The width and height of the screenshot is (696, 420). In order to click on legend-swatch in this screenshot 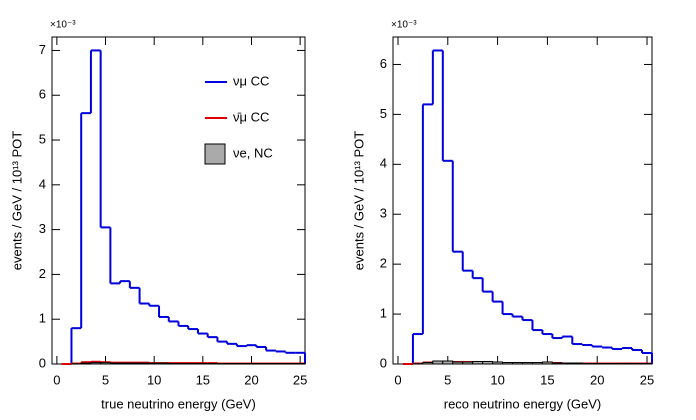, I will do `click(215, 154)`.